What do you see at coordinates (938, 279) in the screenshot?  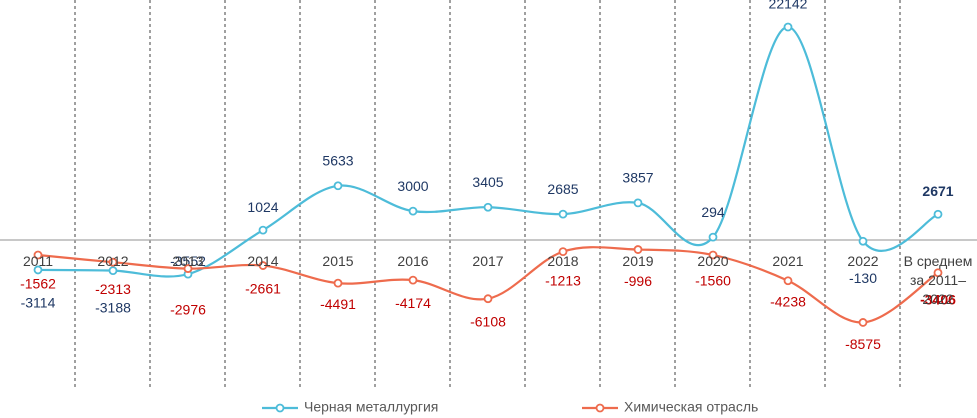 I see `x-tick-label: В среднем за 2011–2022` at bounding box center [938, 279].